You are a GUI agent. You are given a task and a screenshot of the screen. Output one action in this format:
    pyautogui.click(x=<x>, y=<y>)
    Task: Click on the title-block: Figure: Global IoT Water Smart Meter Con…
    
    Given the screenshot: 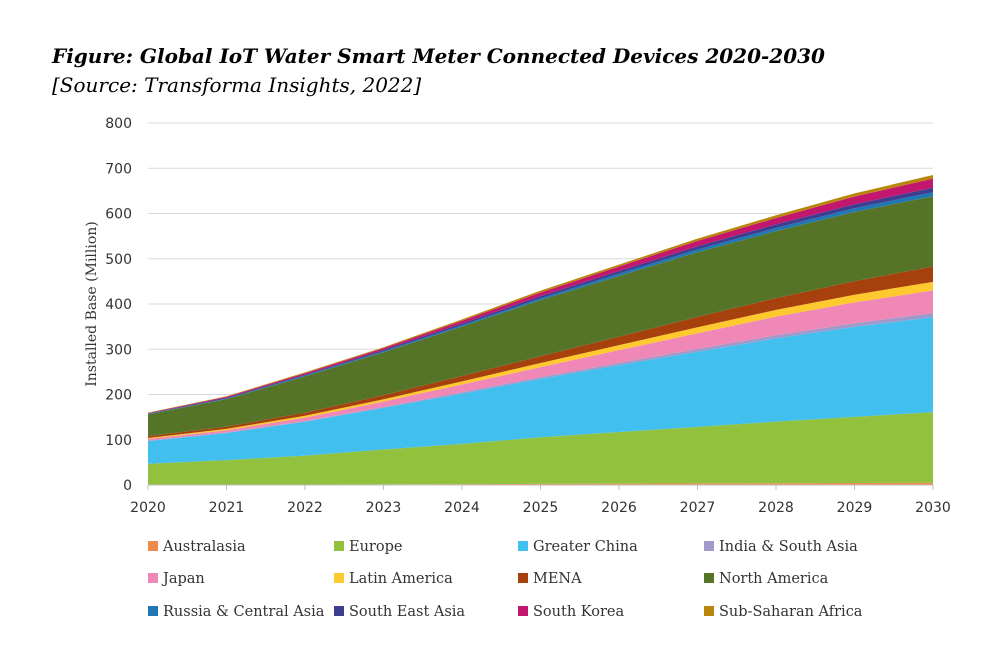 What is the action you would take?
    pyautogui.click(x=438, y=70)
    